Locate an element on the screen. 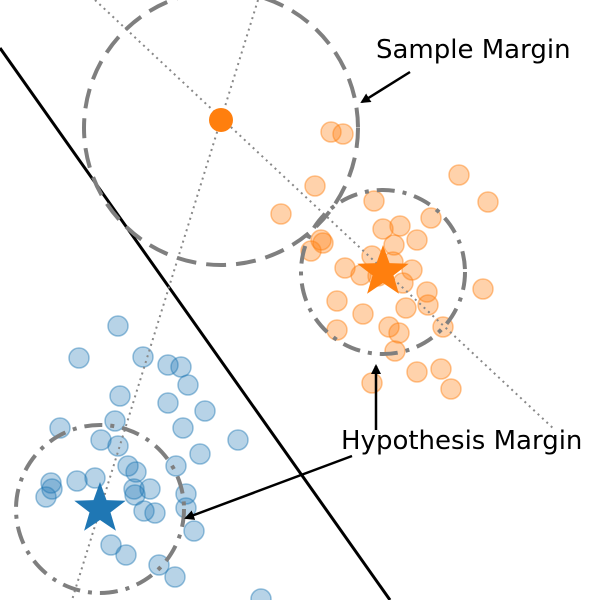 This screenshot has height=600, width=600. sample-margin-arrow is located at coordinates (385, 87).